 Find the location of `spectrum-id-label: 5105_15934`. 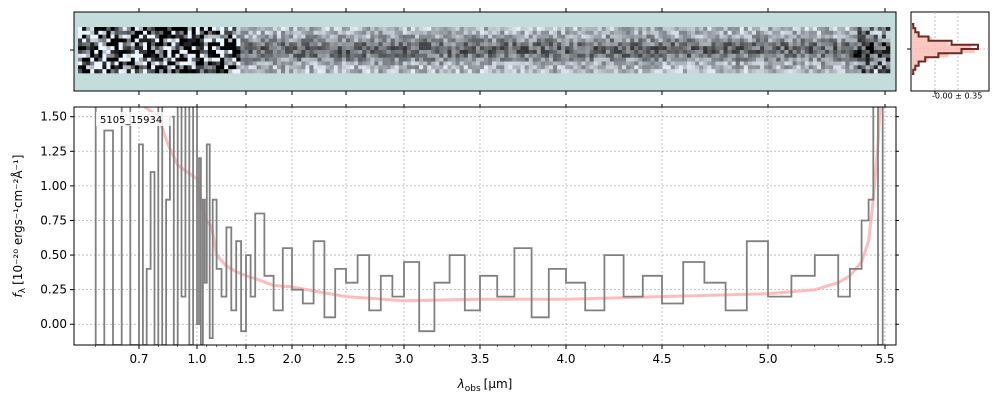

spectrum-id-label: 5105_15934 is located at coordinates (131, 120).